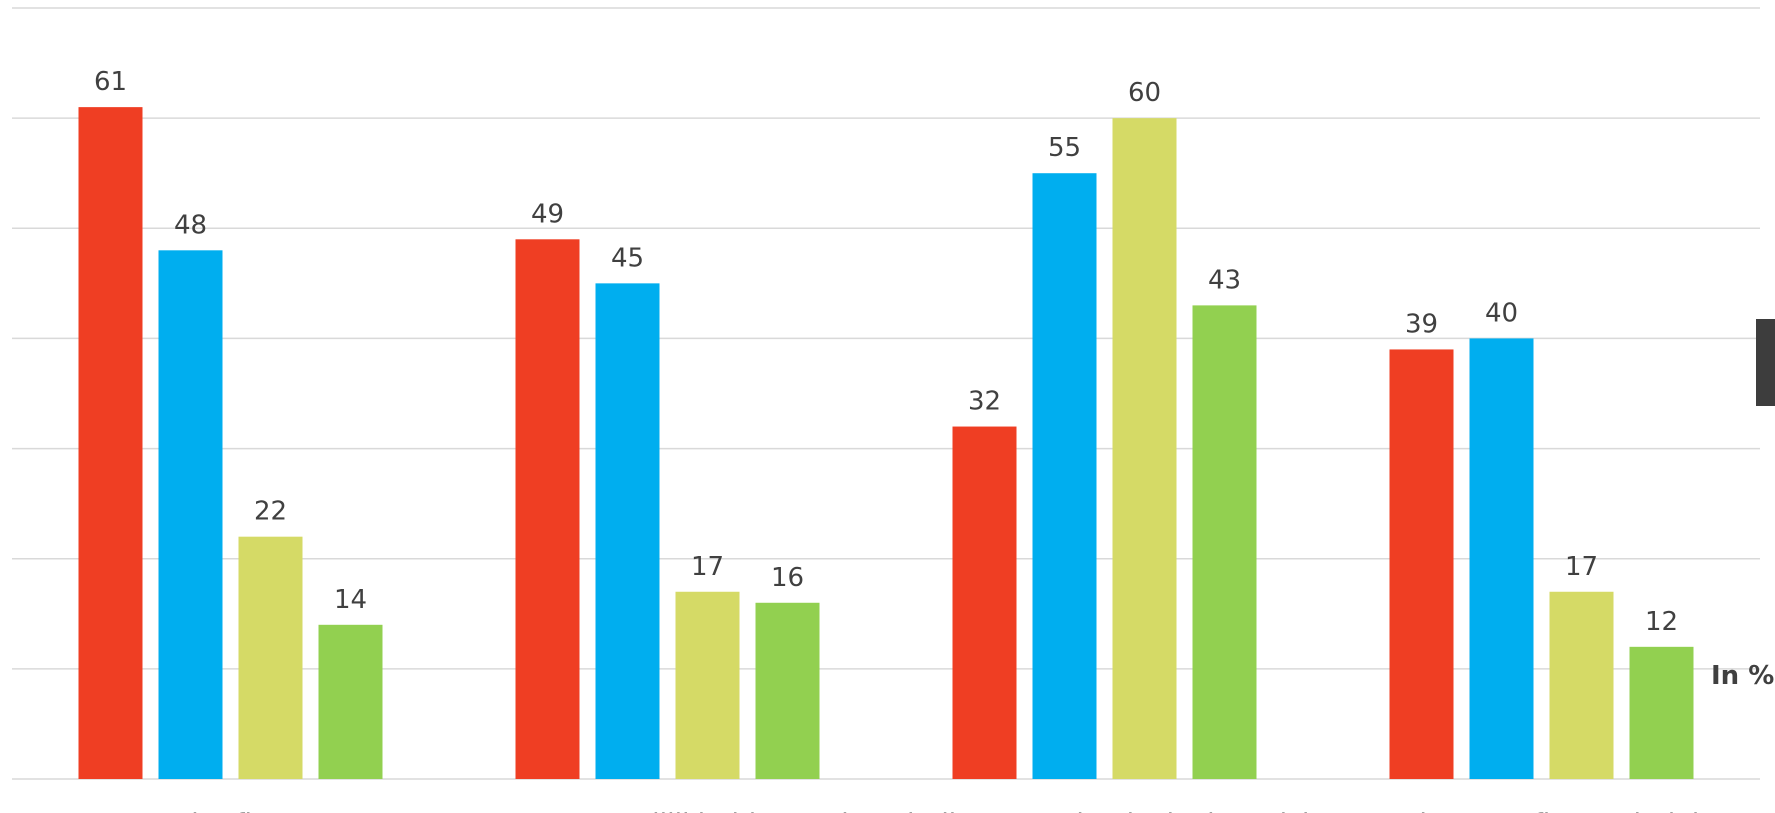 This screenshot has width=1775, height=813. What do you see at coordinates (1765, 362) in the screenshot?
I see `legend-chip` at bounding box center [1765, 362].